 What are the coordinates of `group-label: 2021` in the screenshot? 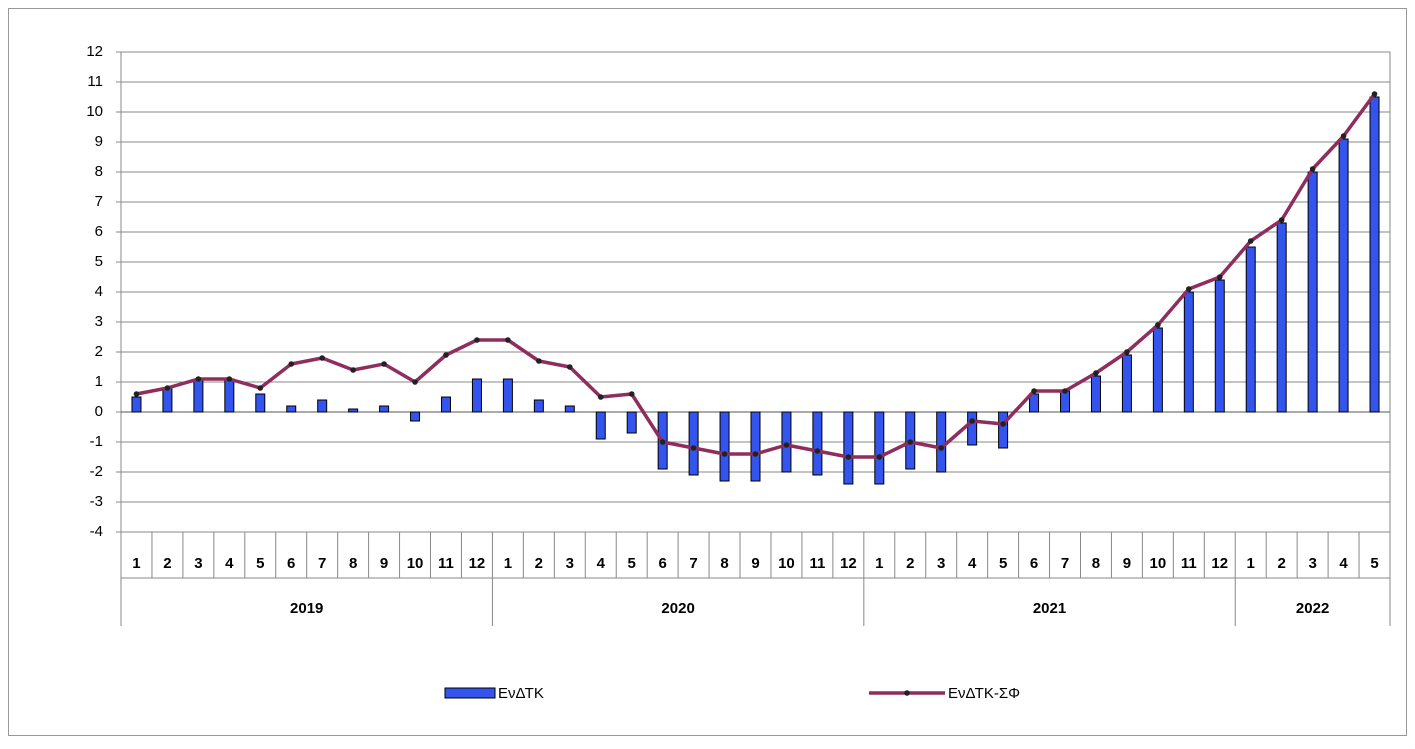 It's located at (1049, 608).